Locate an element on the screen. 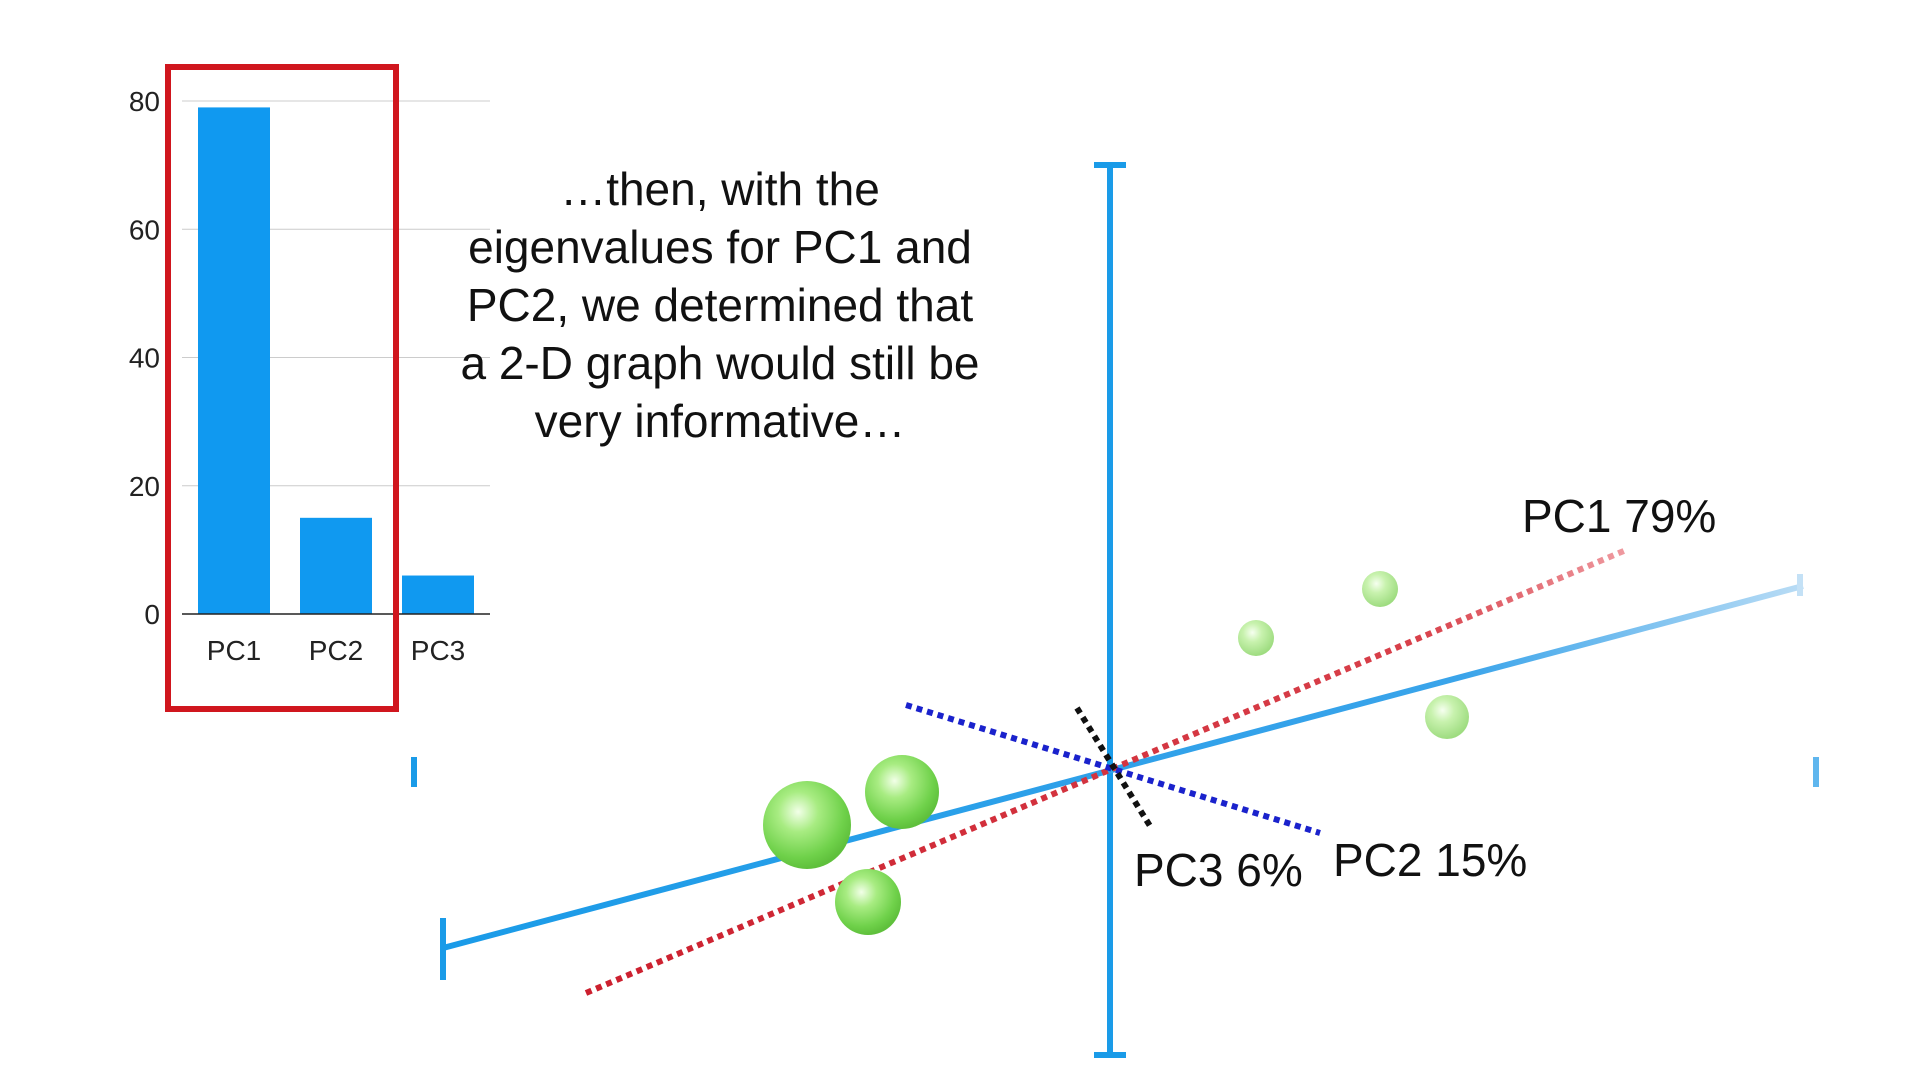 The height and width of the screenshot is (1080, 1920). pc2-variance-label: PC2 15% is located at coordinates (1430, 860).